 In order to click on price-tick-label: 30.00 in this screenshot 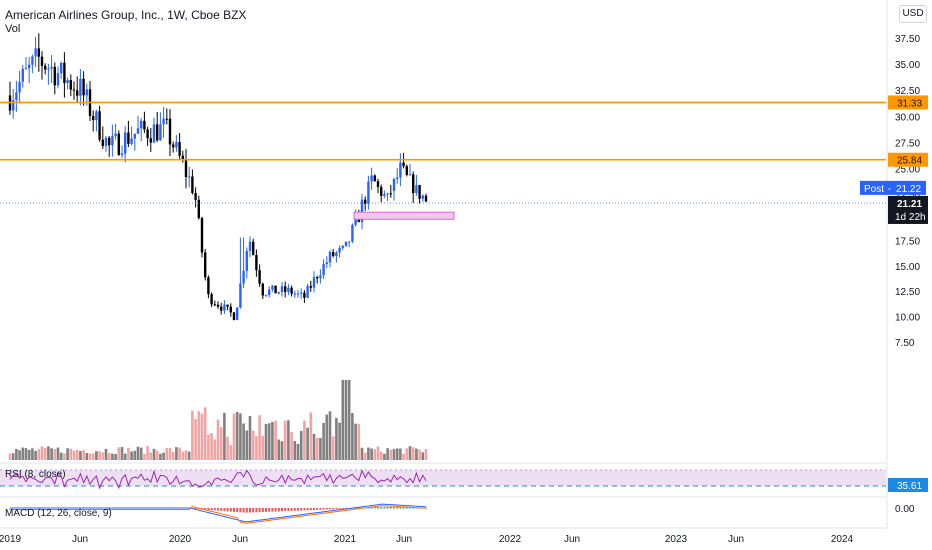, I will do `click(907, 117)`.